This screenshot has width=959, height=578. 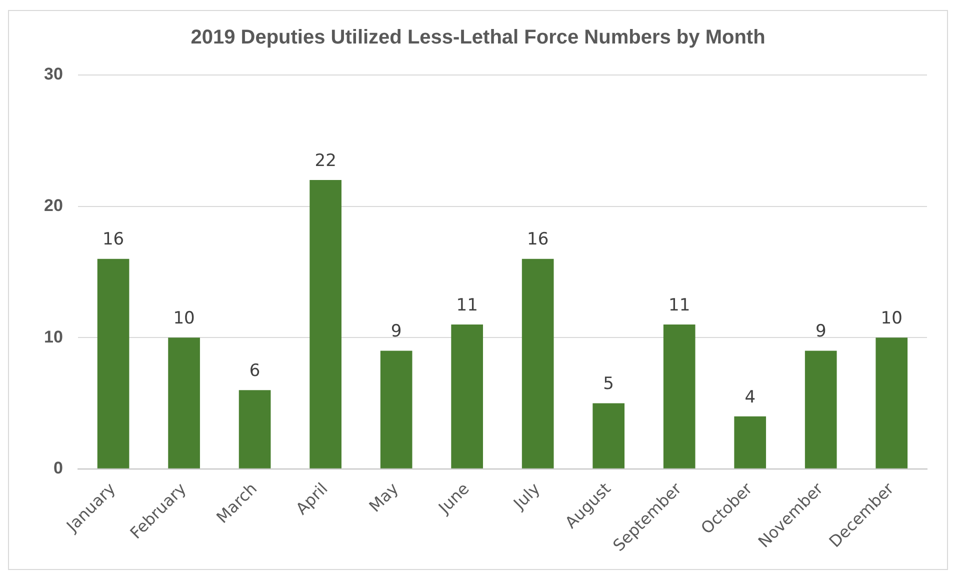 I want to click on data-label: 5, so click(x=608, y=384).